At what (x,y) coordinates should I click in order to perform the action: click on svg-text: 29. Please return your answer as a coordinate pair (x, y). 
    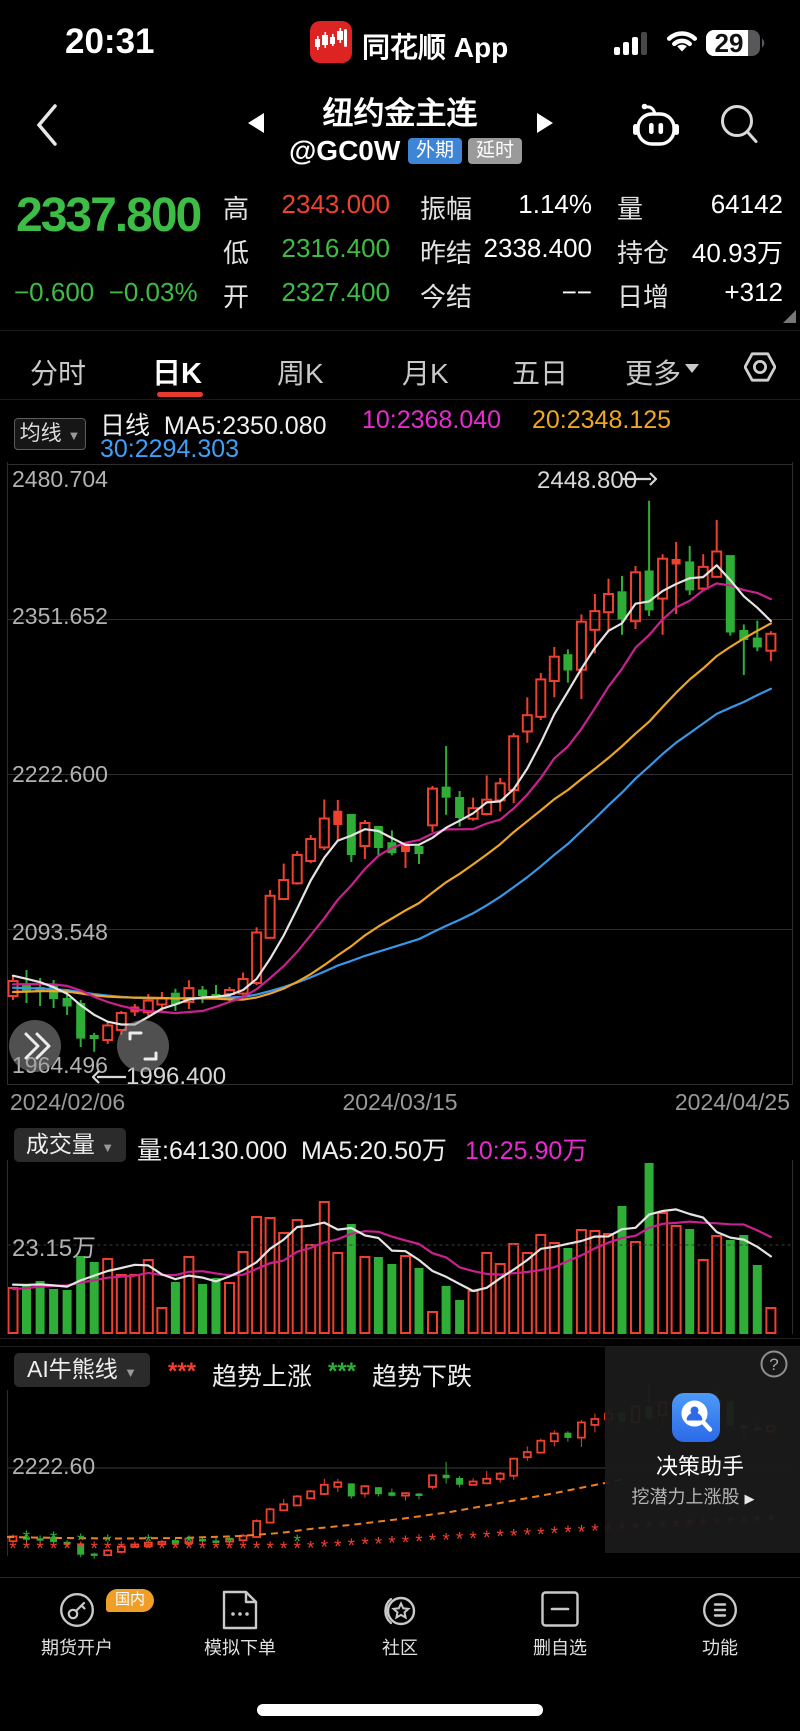
    Looking at the image, I should click on (729, 43).